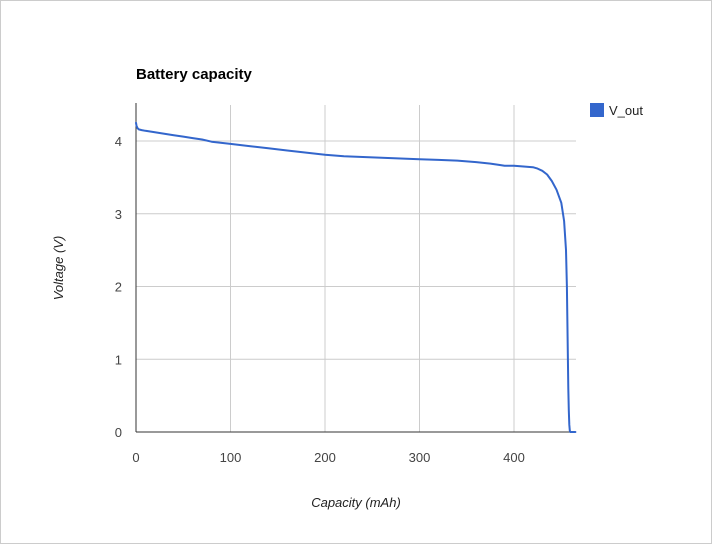 The width and height of the screenshot is (712, 544). Describe the element at coordinates (58, 268) in the screenshot. I see `y-axis-title: Voltage (V)` at that location.